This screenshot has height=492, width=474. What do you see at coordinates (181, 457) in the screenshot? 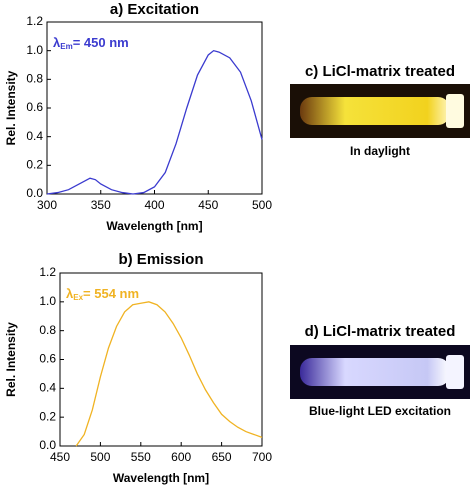
I see `x-tick-label: 600` at bounding box center [181, 457].